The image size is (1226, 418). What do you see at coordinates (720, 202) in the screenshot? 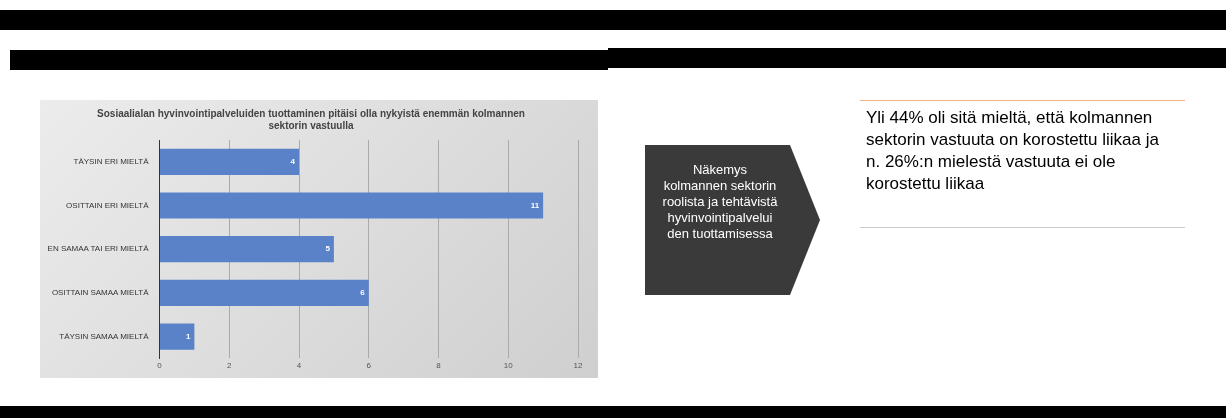
I see `text: Näkemys kolmannen sektorin roolista ja tehtävistä hyvinvointipalvelui den tuottamisessa` at bounding box center [720, 202].